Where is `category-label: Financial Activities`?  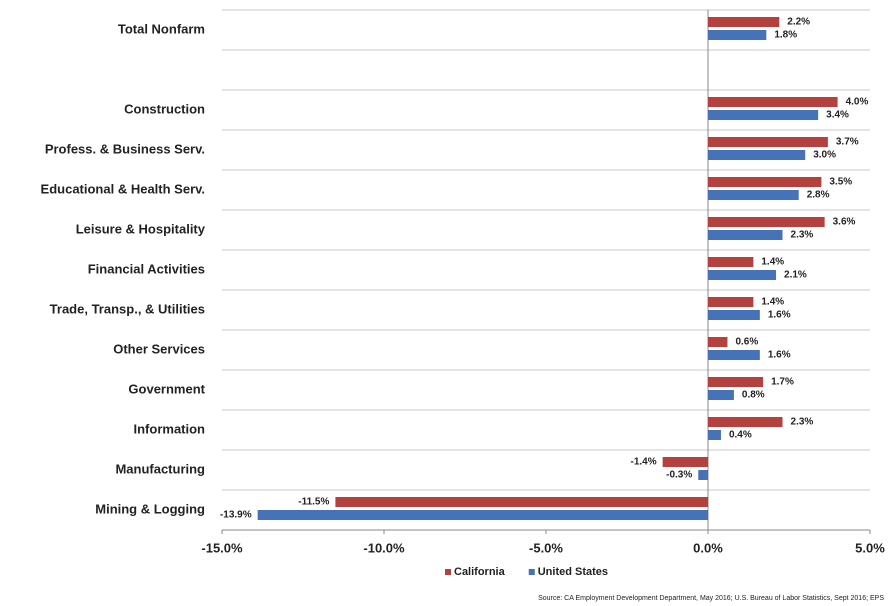
category-label: Financial Activities is located at coordinates (146, 268).